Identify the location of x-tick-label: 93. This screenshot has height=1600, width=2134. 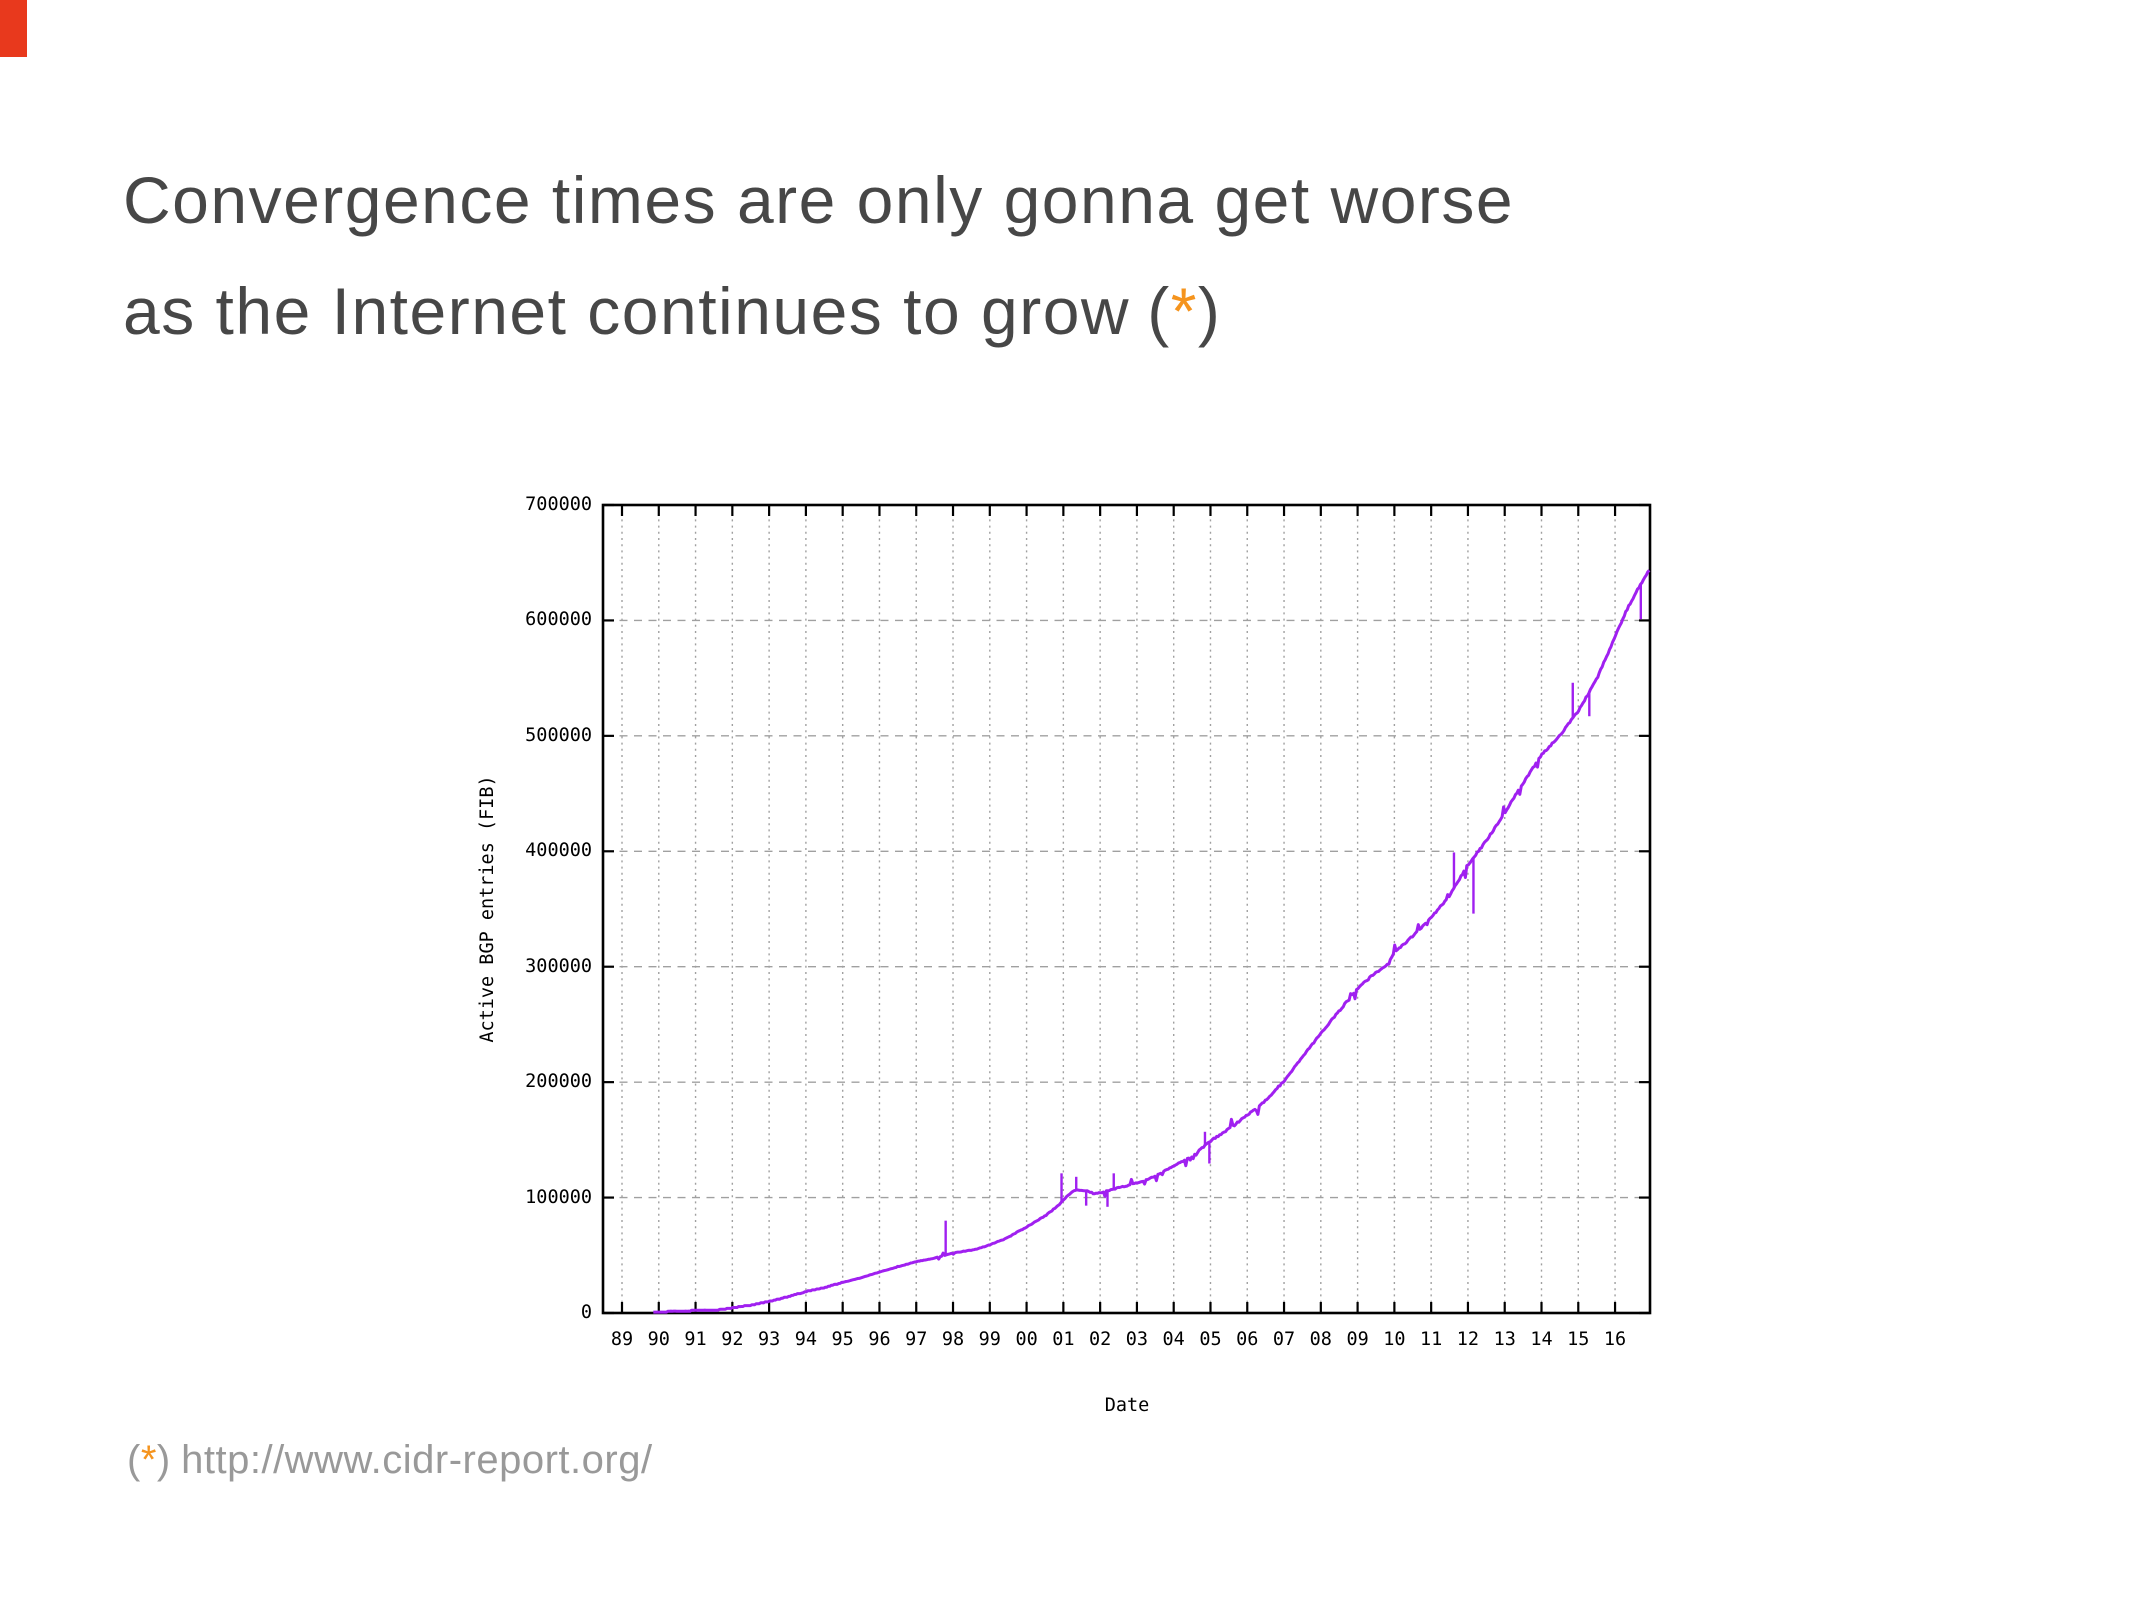
(769, 1339).